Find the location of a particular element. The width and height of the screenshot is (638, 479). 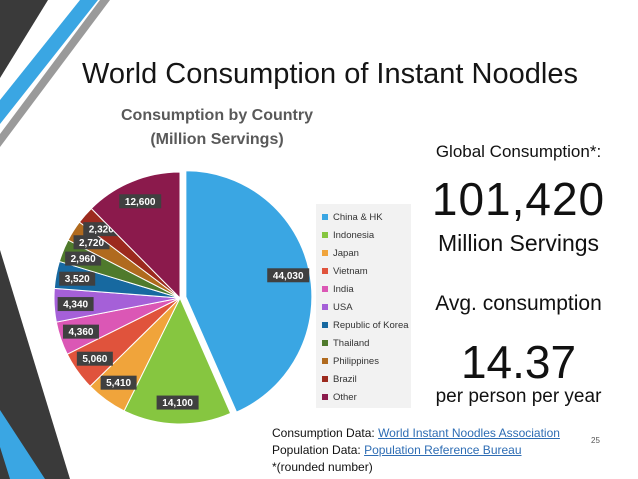

pie-label: 2,720 is located at coordinates (91, 243).